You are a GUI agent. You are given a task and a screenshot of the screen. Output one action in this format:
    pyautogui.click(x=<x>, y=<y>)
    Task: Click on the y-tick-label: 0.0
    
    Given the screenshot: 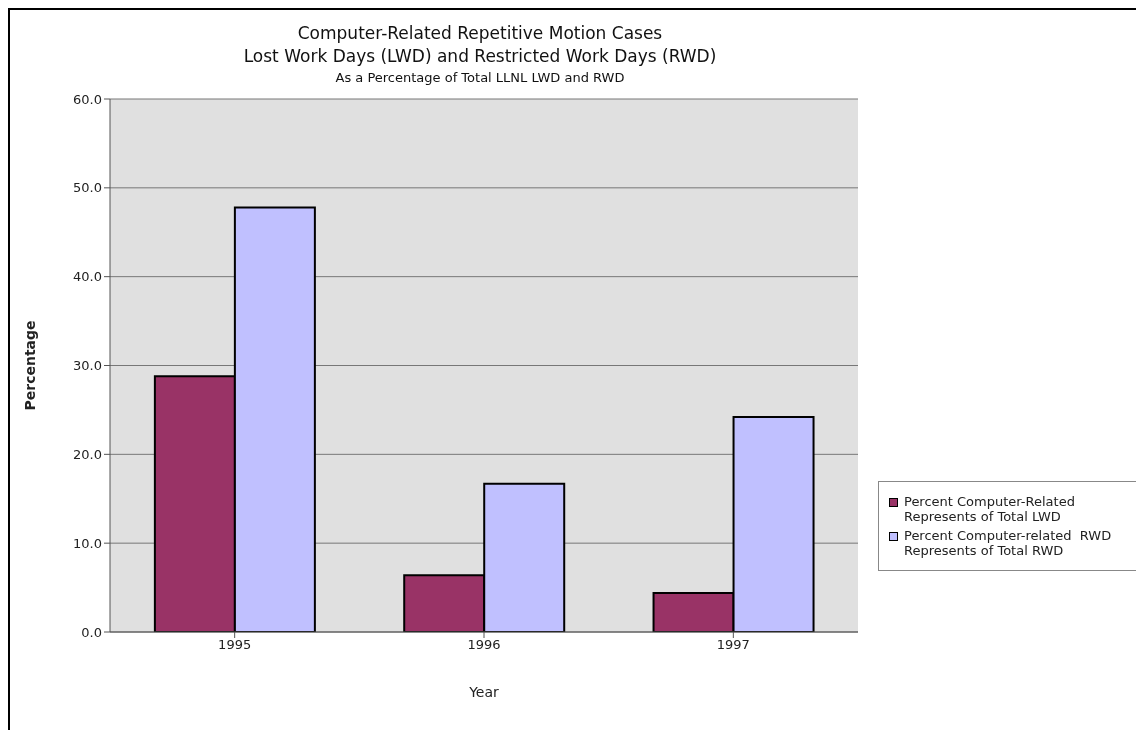 What is the action you would take?
    pyautogui.click(x=91, y=632)
    